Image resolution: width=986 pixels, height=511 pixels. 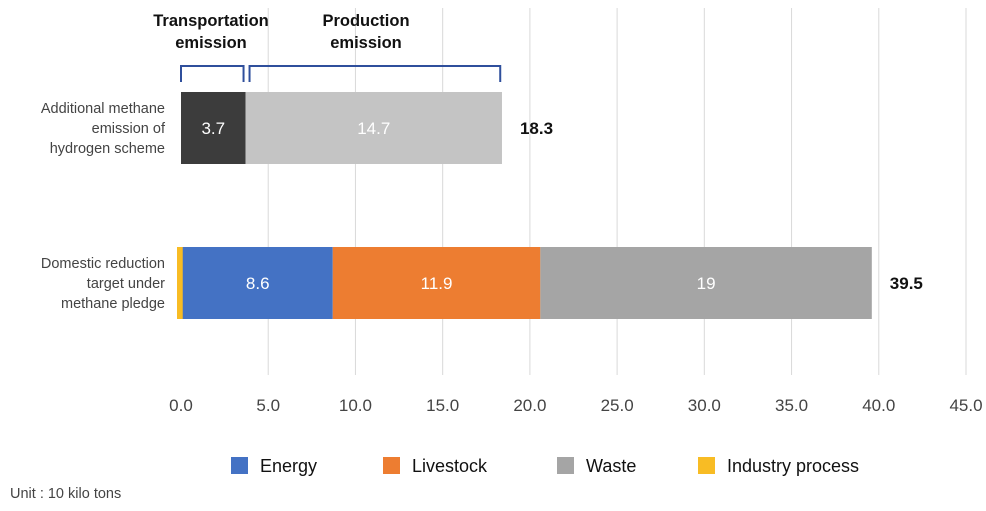 What do you see at coordinates (65, 494) in the screenshot?
I see `unit-note: Unit : 10 kilo tons` at bounding box center [65, 494].